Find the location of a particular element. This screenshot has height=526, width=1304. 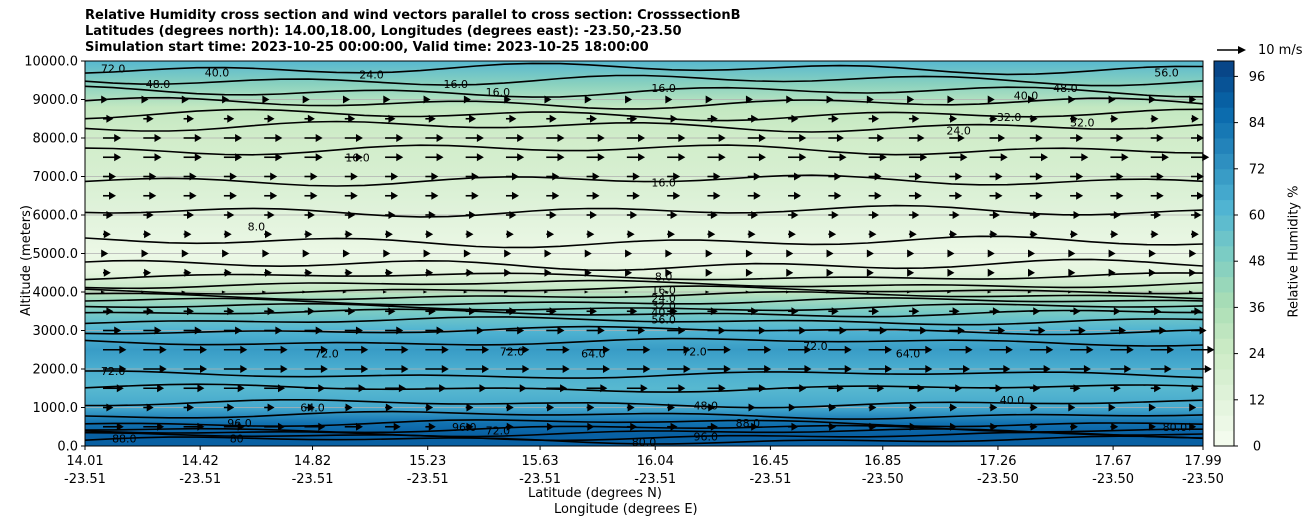

colorbar-tick-label: 36 is located at coordinates (1257, 308).